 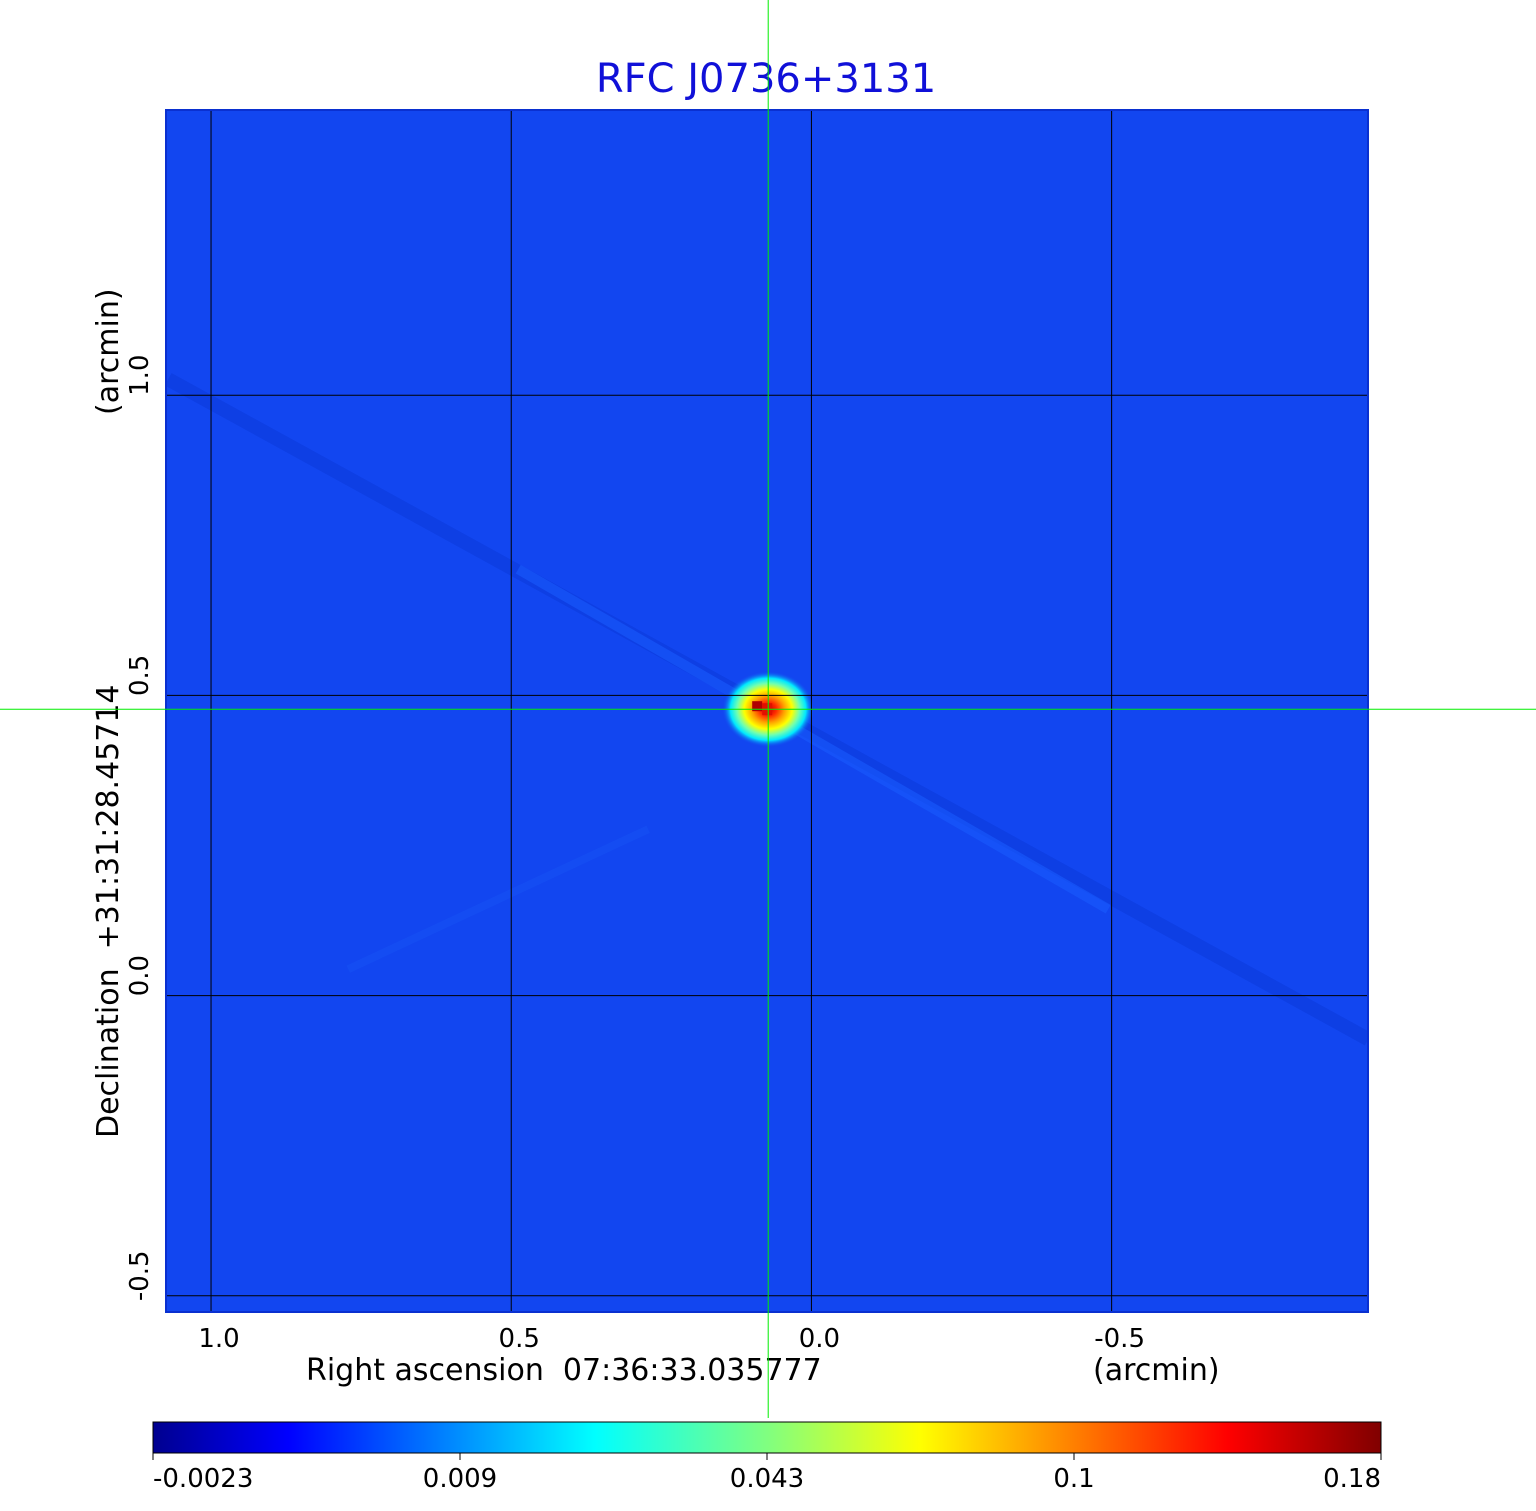 I want to click on colorbar-gradient, so click(x=767, y=1437).